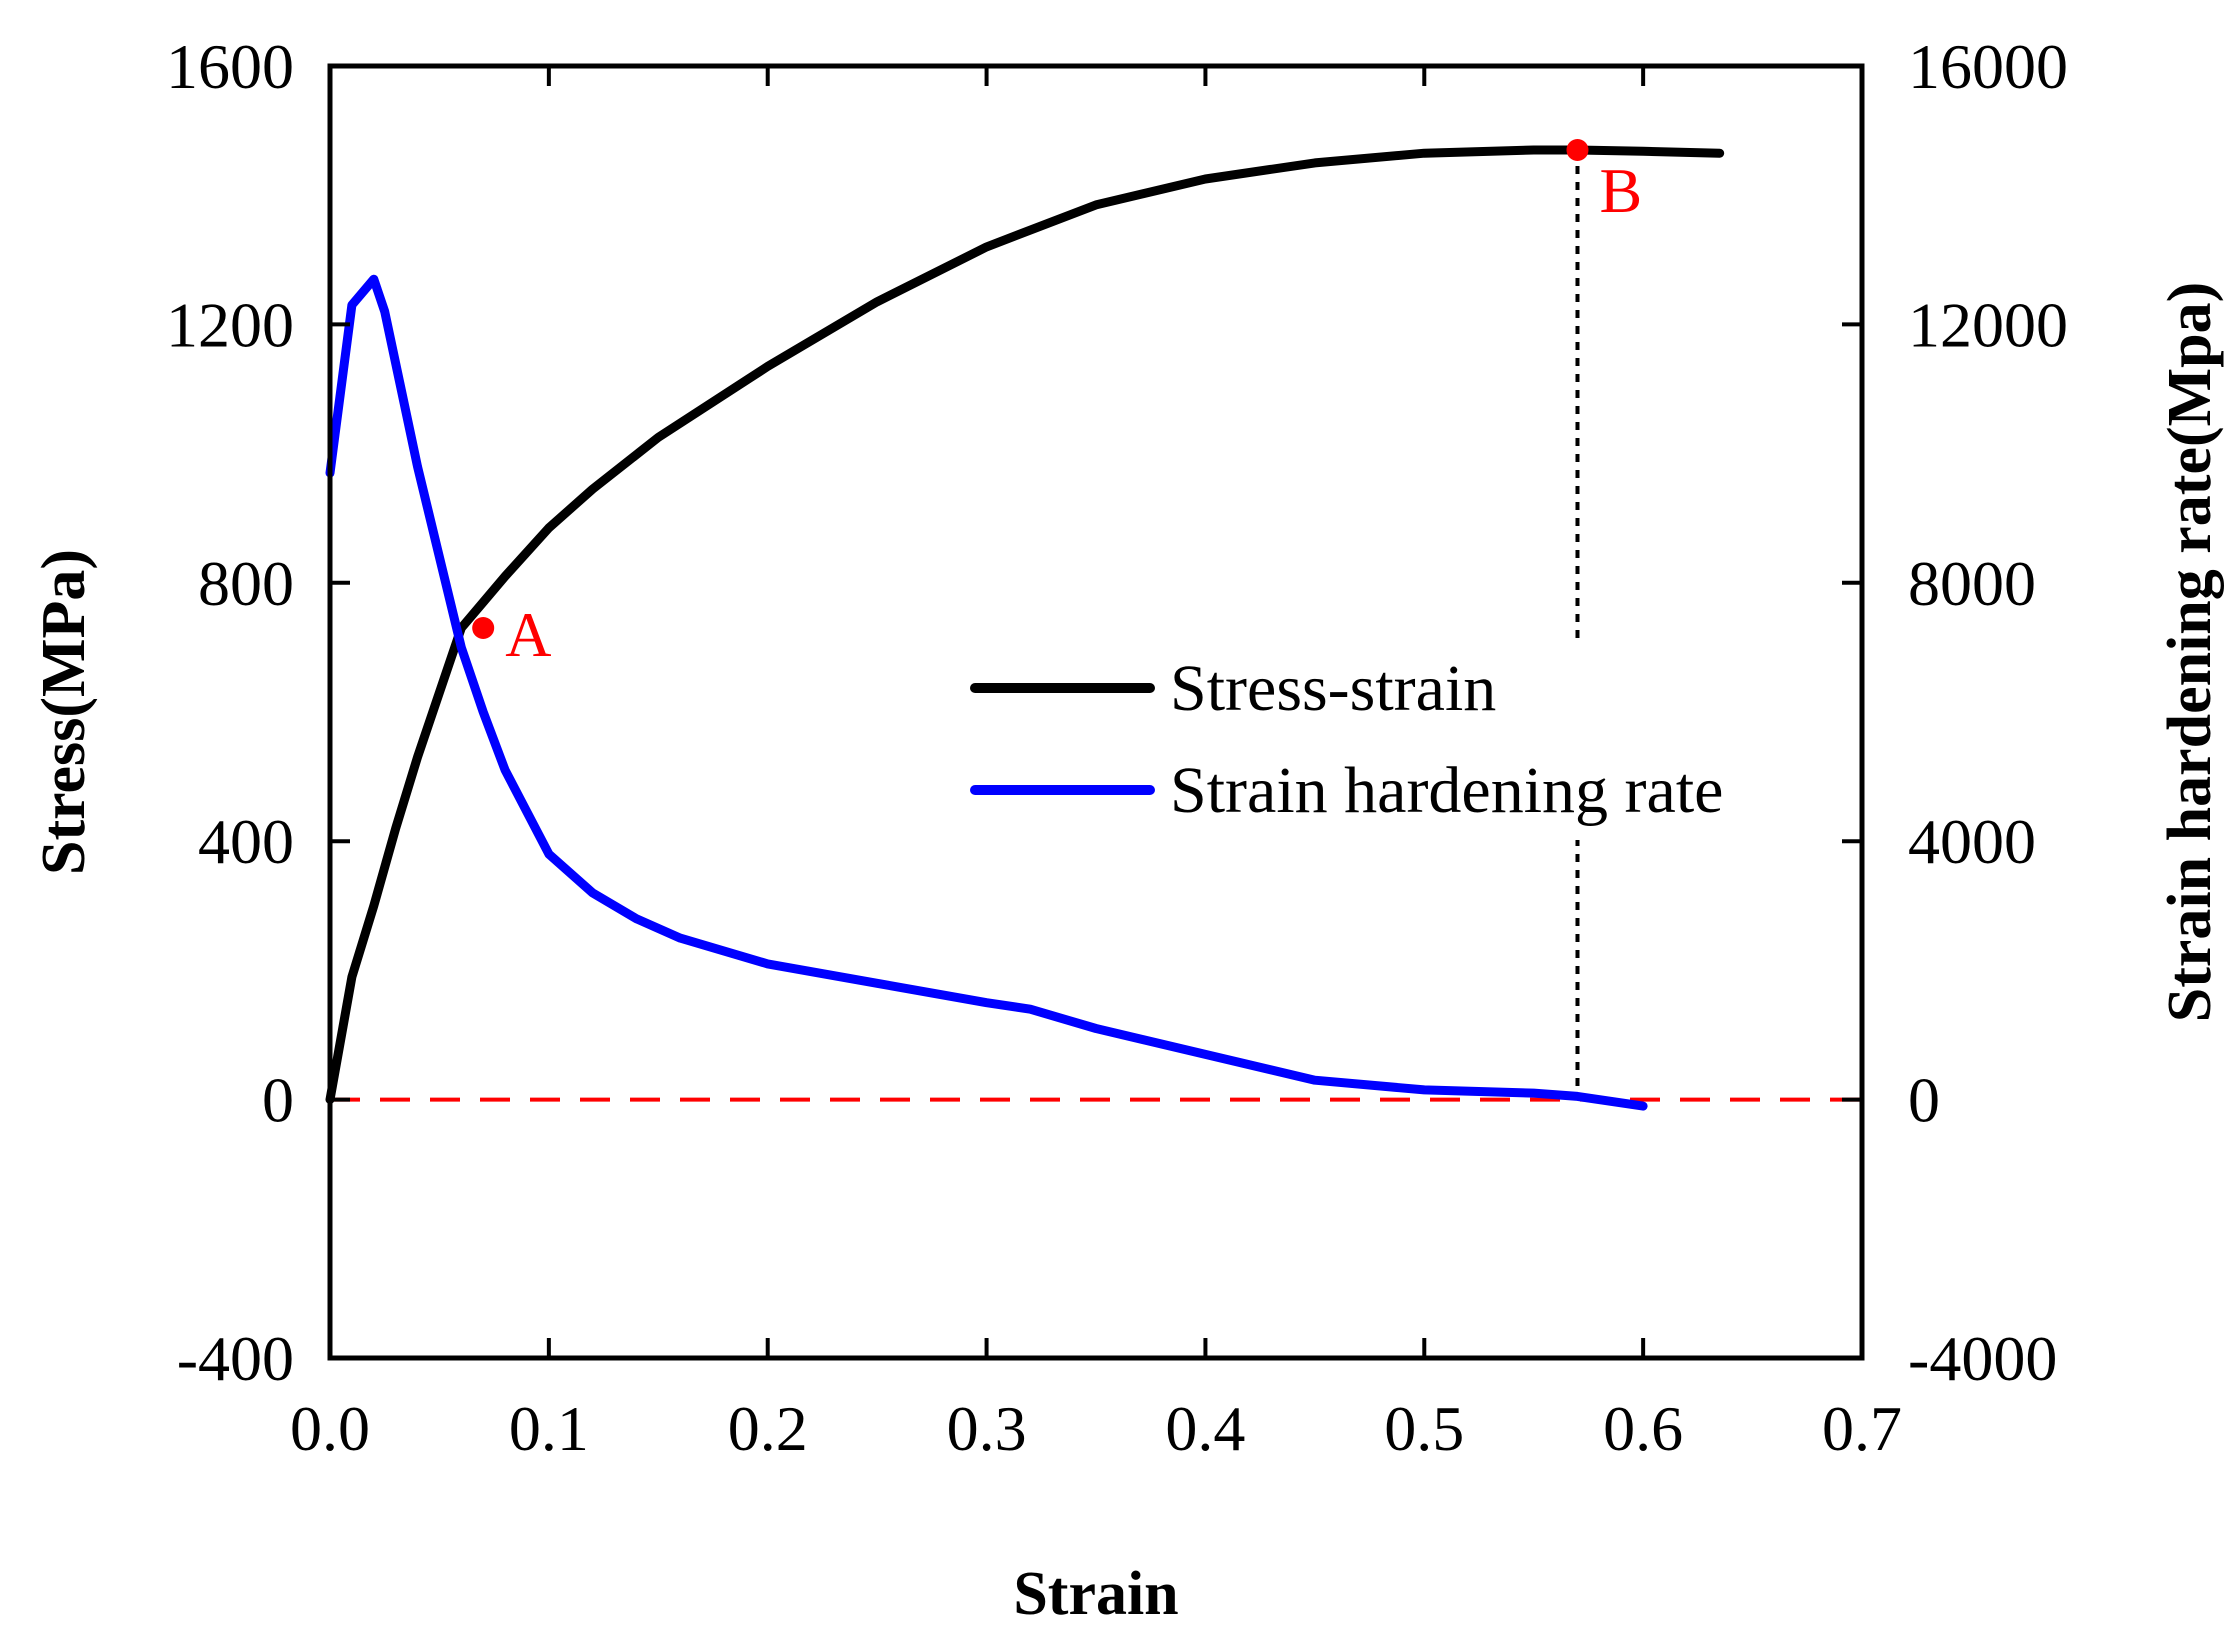 This screenshot has width=2240, height=1645. I want to click on x-tick-label: 0.7, so click(1862, 1428).